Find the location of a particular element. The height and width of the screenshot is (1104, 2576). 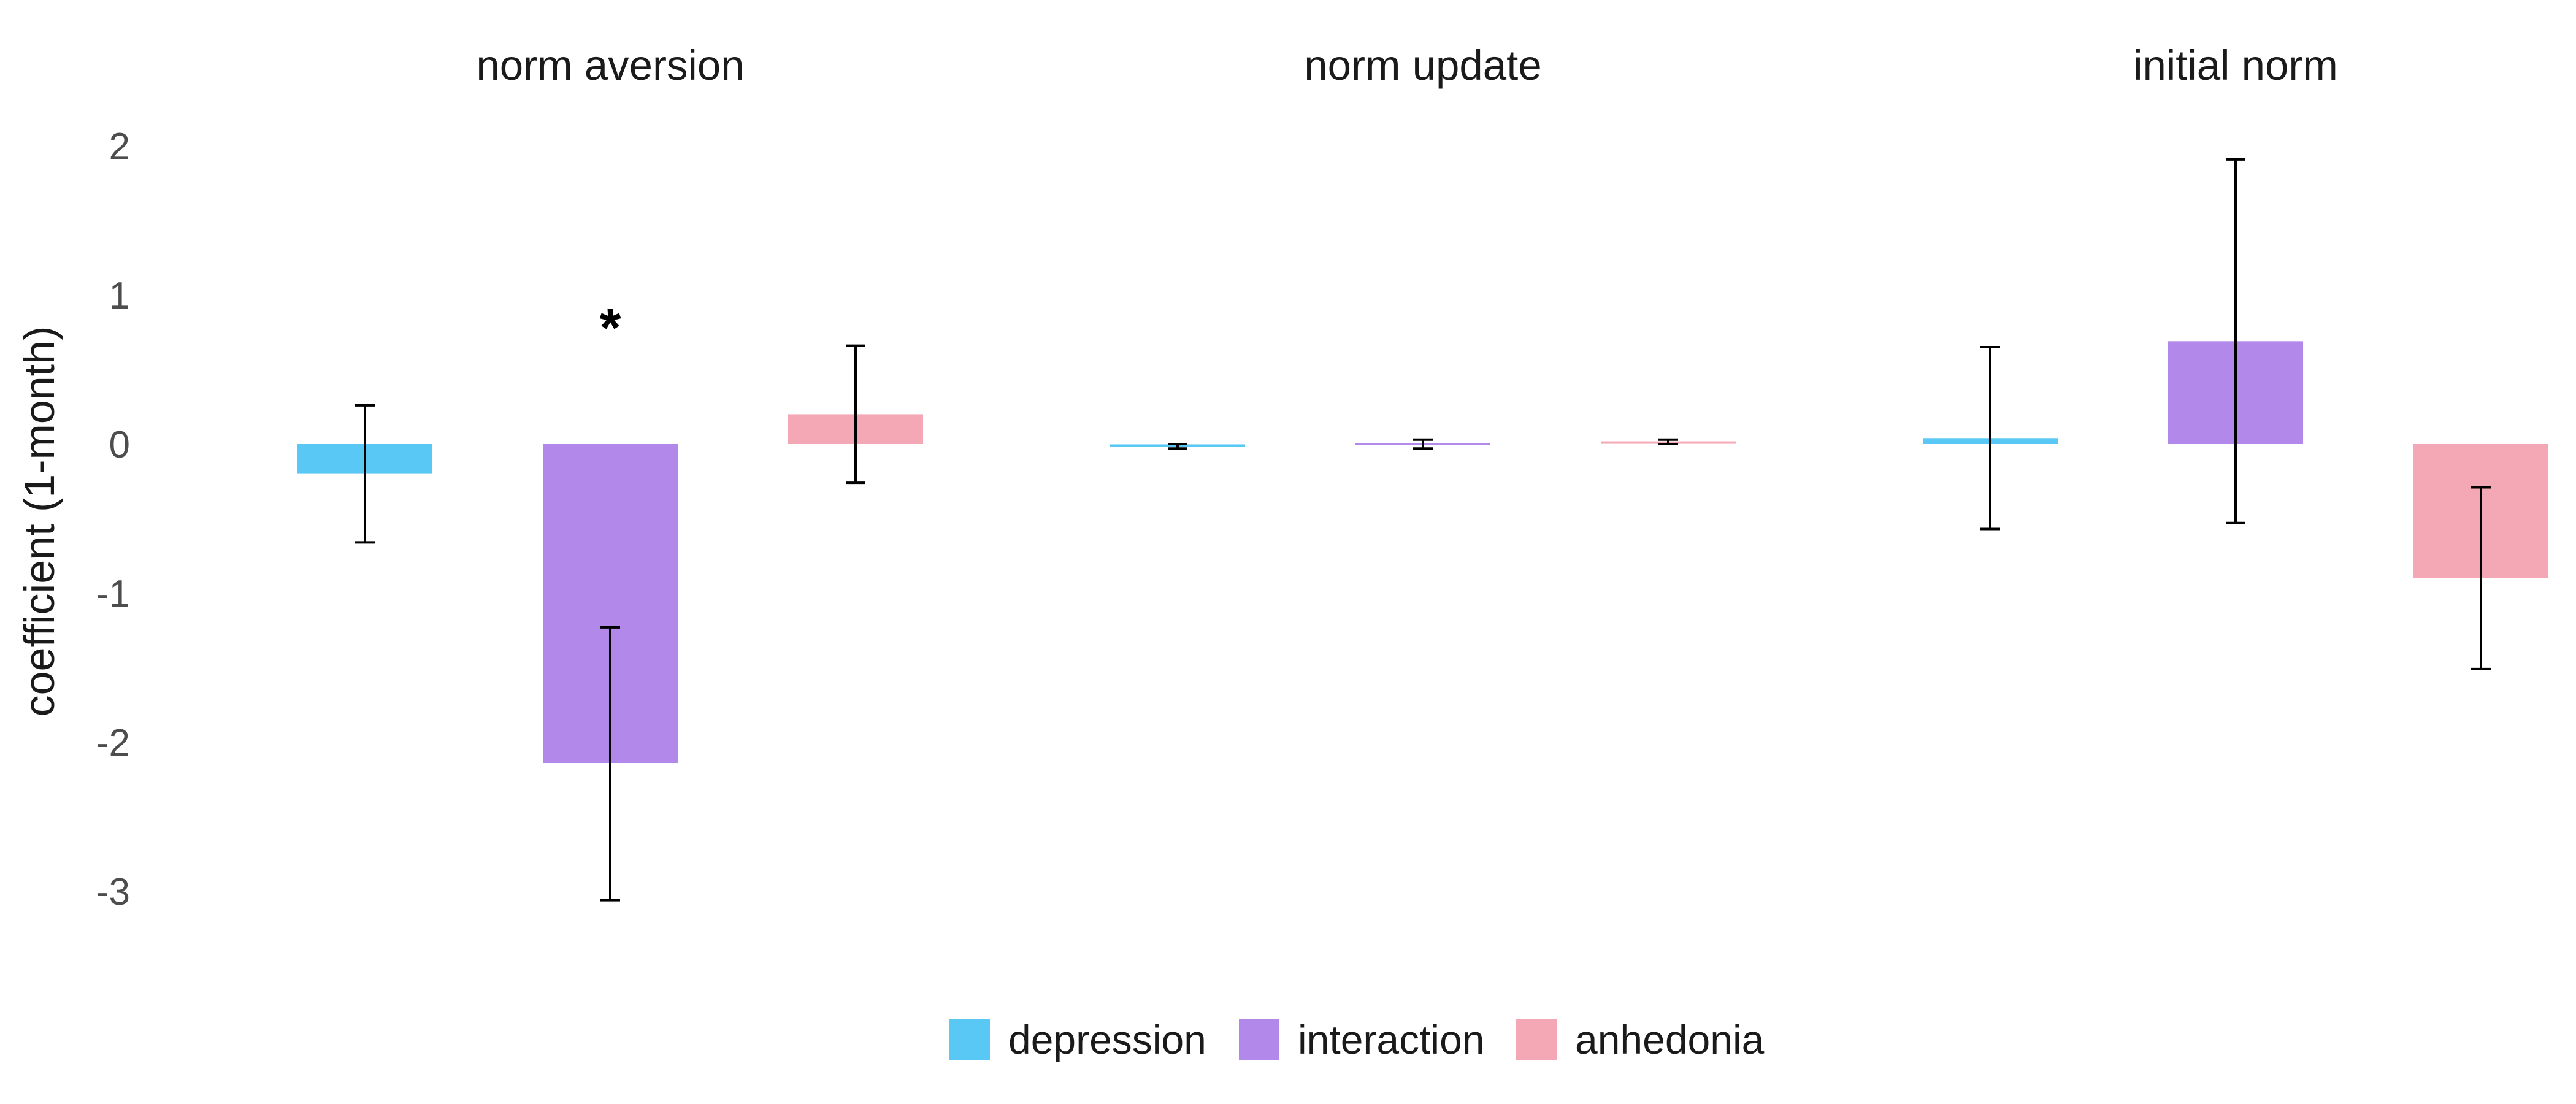

facet-panel: norm update is located at coordinates (1423, 246).